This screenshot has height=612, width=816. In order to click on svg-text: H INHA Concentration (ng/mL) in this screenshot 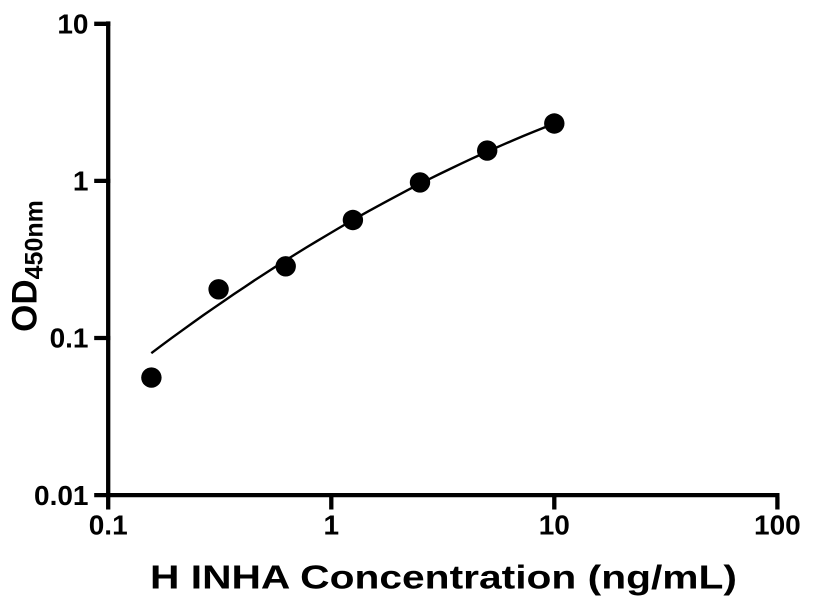, I will do `click(443, 577)`.